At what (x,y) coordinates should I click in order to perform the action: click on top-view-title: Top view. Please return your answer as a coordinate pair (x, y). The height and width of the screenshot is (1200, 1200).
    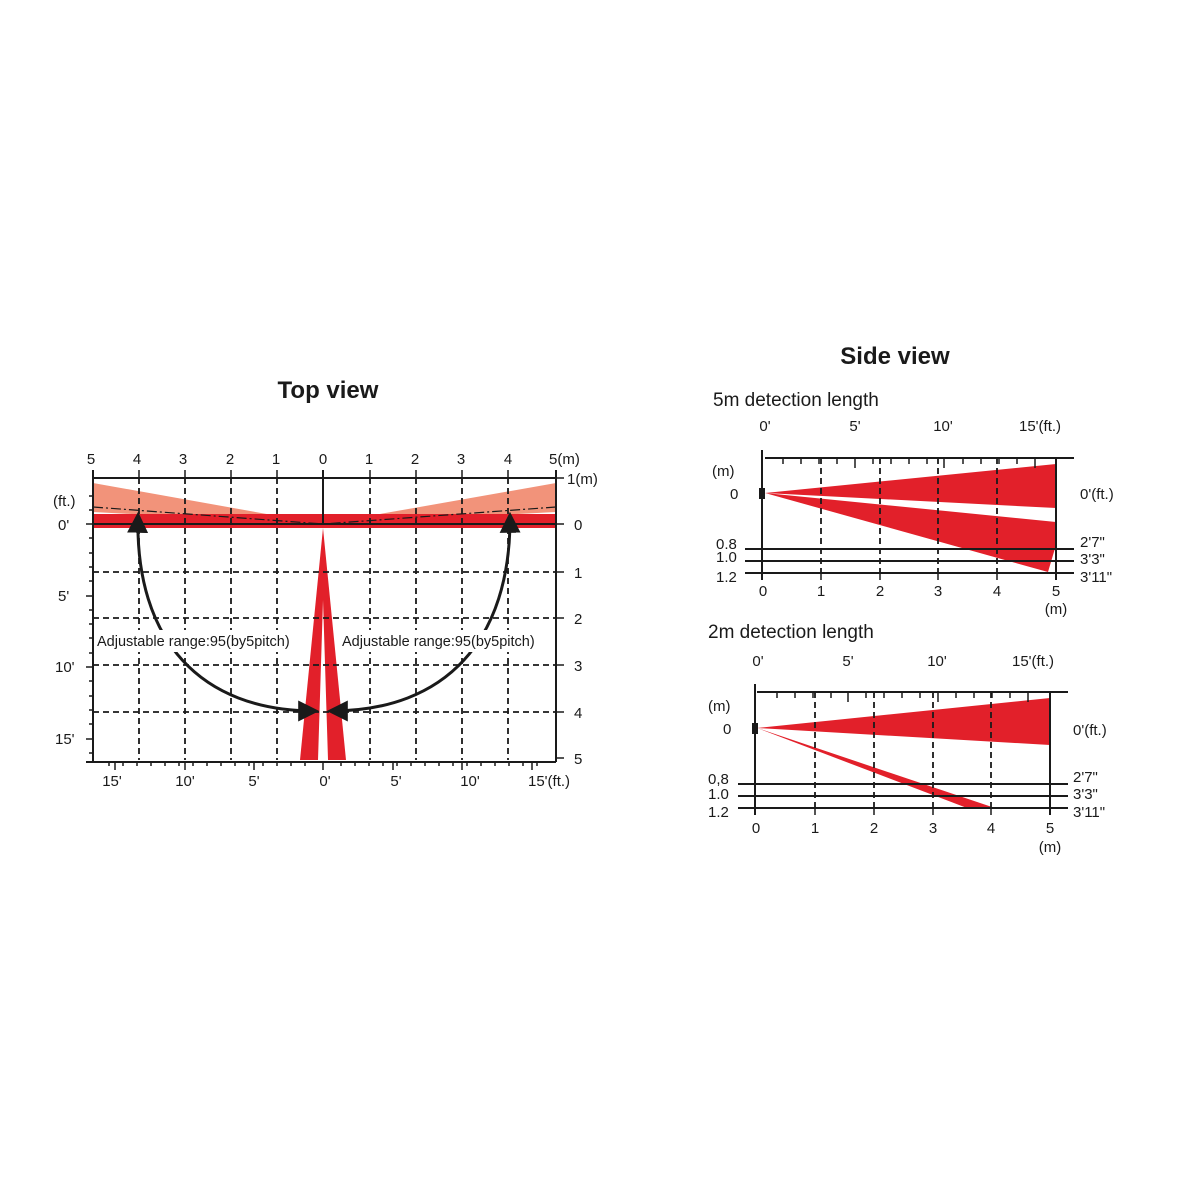
    Looking at the image, I should click on (328, 390).